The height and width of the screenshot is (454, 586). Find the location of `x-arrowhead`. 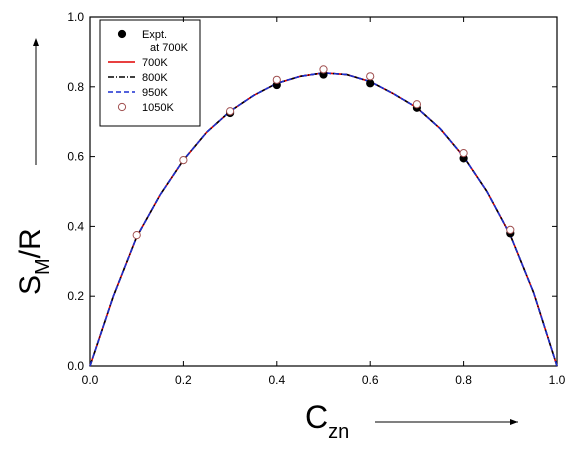

x-arrowhead is located at coordinates (514, 422).